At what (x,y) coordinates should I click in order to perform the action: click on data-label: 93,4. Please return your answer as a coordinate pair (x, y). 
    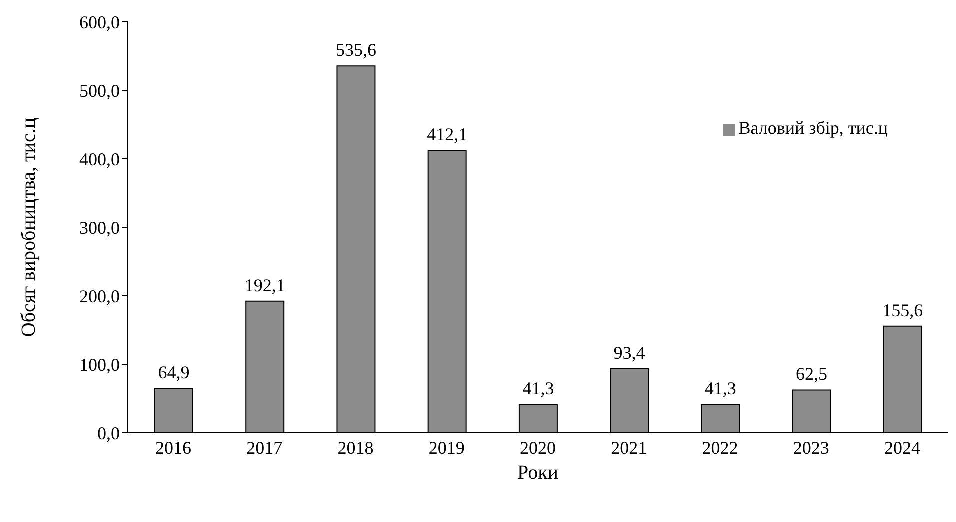
    Looking at the image, I should click on (630, 353).